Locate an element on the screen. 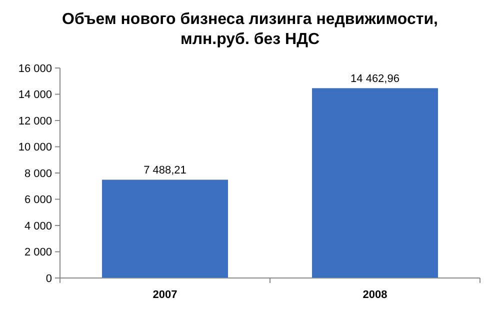 This screenshot has width=500, height=320. y-tick-label: 10 000 is located at coordinates (35, 148).